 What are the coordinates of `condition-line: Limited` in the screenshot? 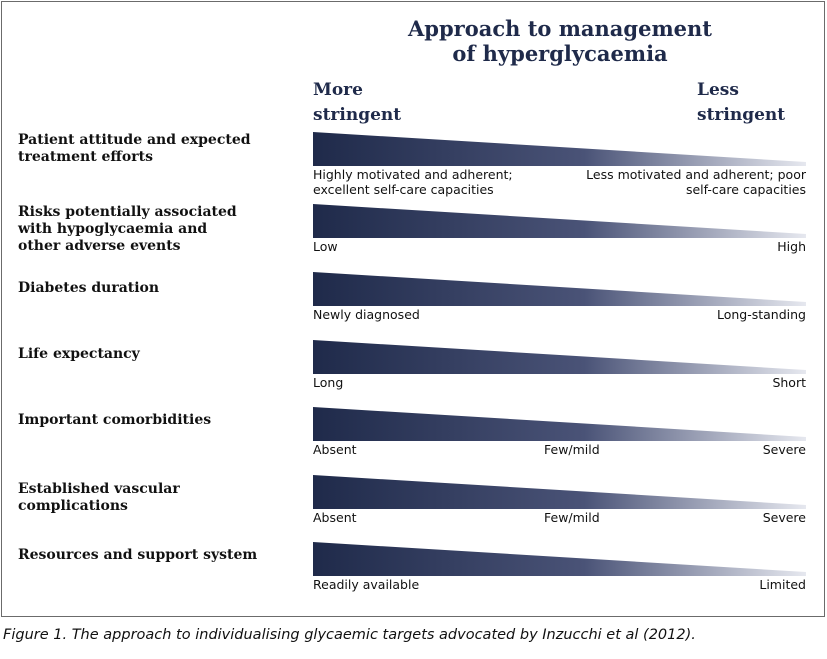 It's located at (782, 584).